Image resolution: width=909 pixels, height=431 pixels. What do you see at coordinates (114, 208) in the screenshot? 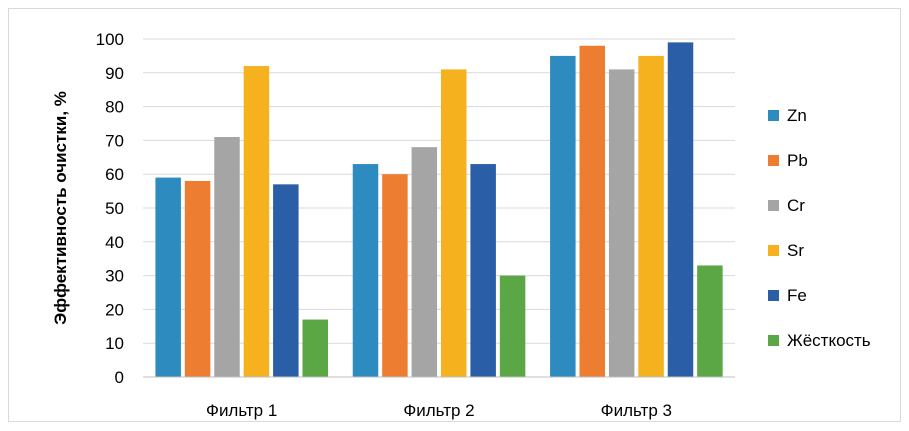
I see `y-tick-label: 50` at bounding box center [114, 208].